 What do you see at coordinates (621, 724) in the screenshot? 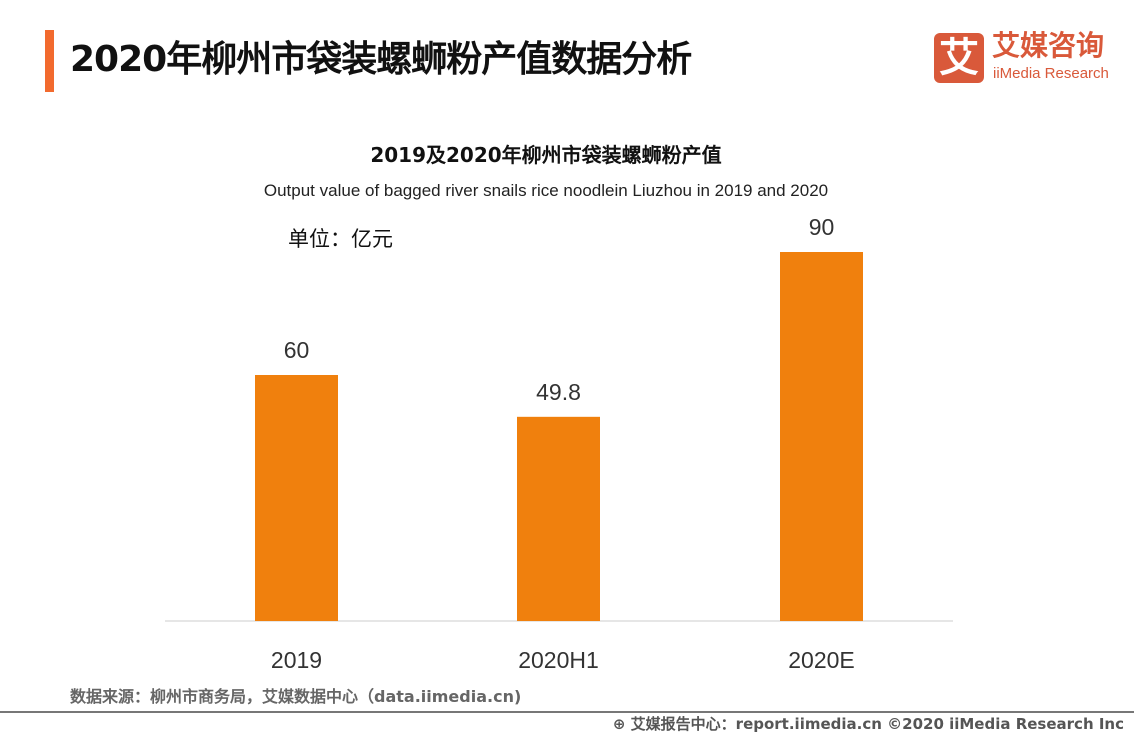
I see `globe-icon: ⊕` at bounding box center [621, 724].